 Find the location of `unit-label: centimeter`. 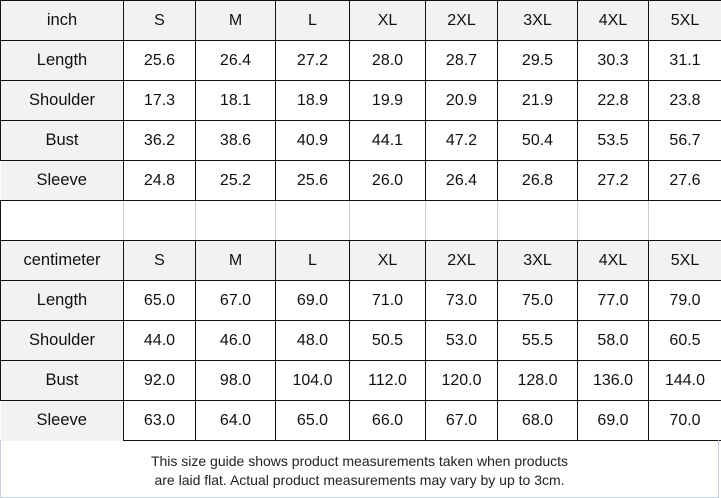

unit-label: centimeter is located at coordinates (62, 260).